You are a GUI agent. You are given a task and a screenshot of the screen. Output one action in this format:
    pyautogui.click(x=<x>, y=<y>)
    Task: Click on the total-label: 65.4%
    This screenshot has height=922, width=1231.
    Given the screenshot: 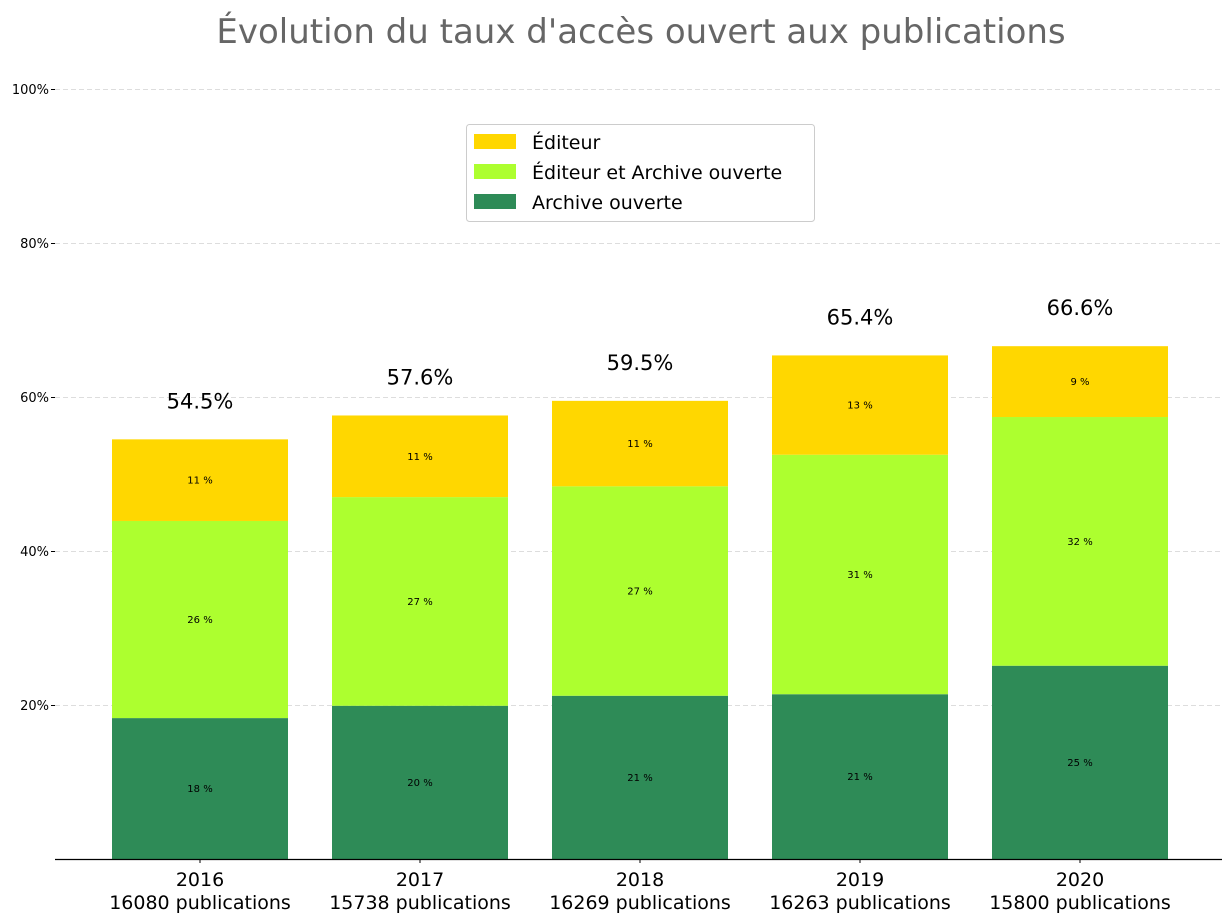 What is the action you would take?
    pyautogui.click(x=860, y=317)
    